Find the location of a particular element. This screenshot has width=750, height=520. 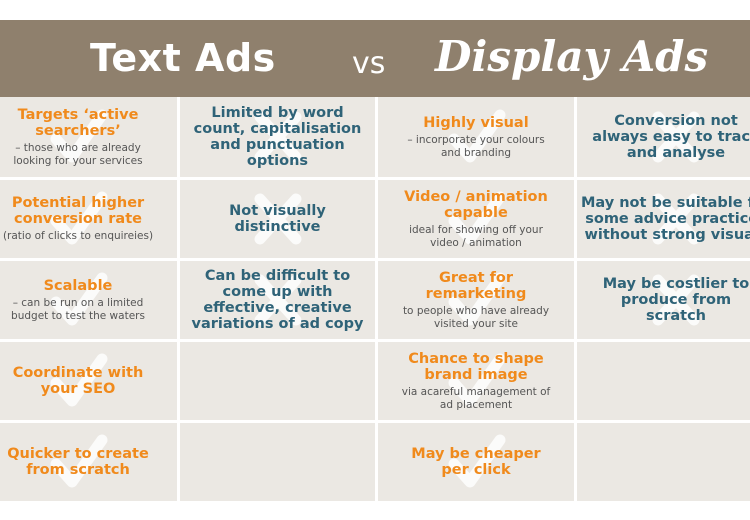

advantage-title: Chance to shape brand image is located at coordinates (476, 366).